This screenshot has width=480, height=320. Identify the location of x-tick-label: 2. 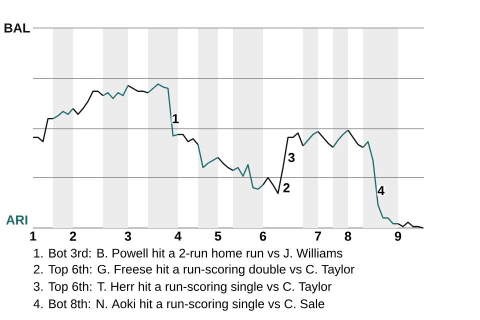
(73, 236).